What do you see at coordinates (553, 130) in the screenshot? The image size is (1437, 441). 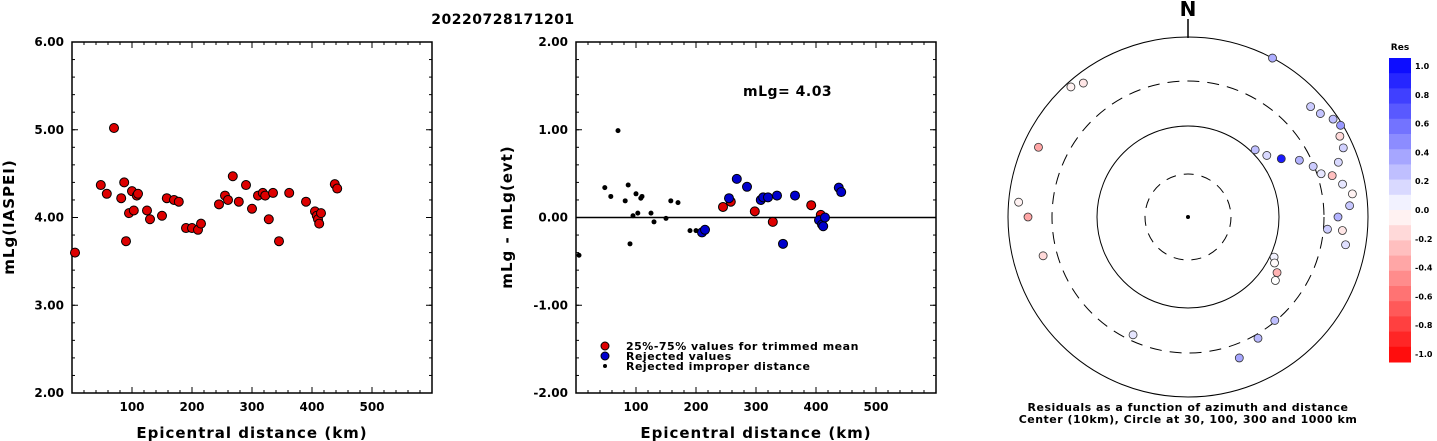 I see `y-tick-label: 1.00` at bounding box center [553, 130].